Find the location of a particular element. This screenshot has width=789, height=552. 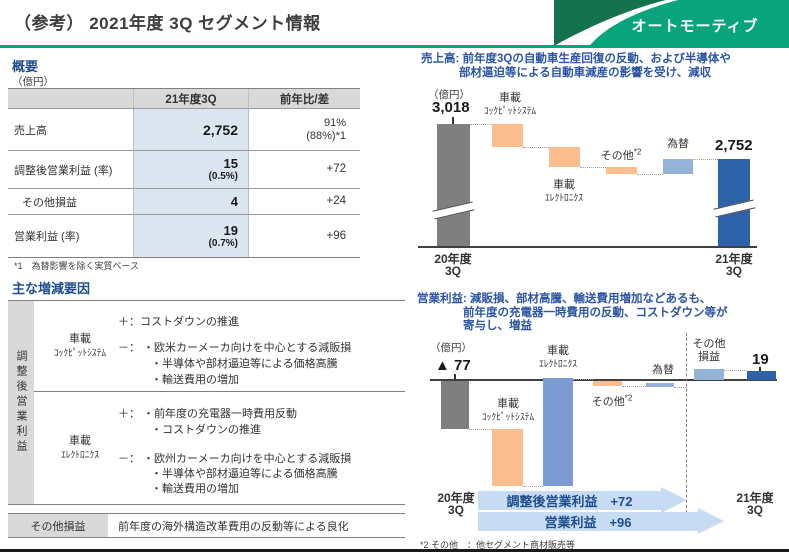

footnote-2: *2 その他 ：他セグメント商材販売等 is located at coordinates (498, 545).